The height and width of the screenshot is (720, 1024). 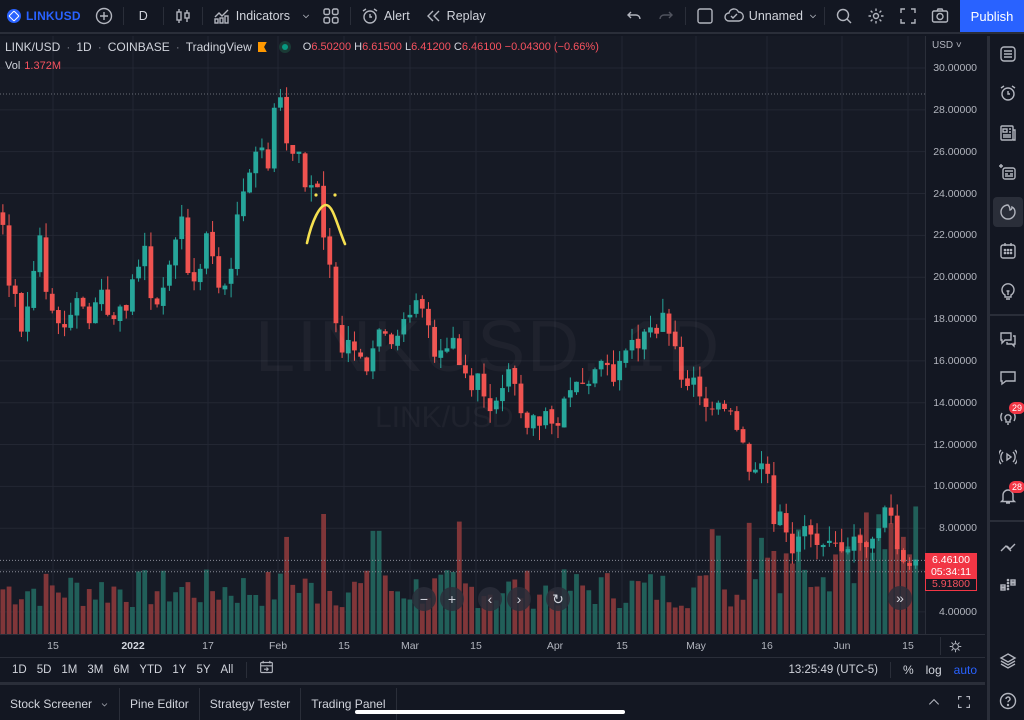 I want to click on log-scale-toggle: log, so click(x=933, y=670).